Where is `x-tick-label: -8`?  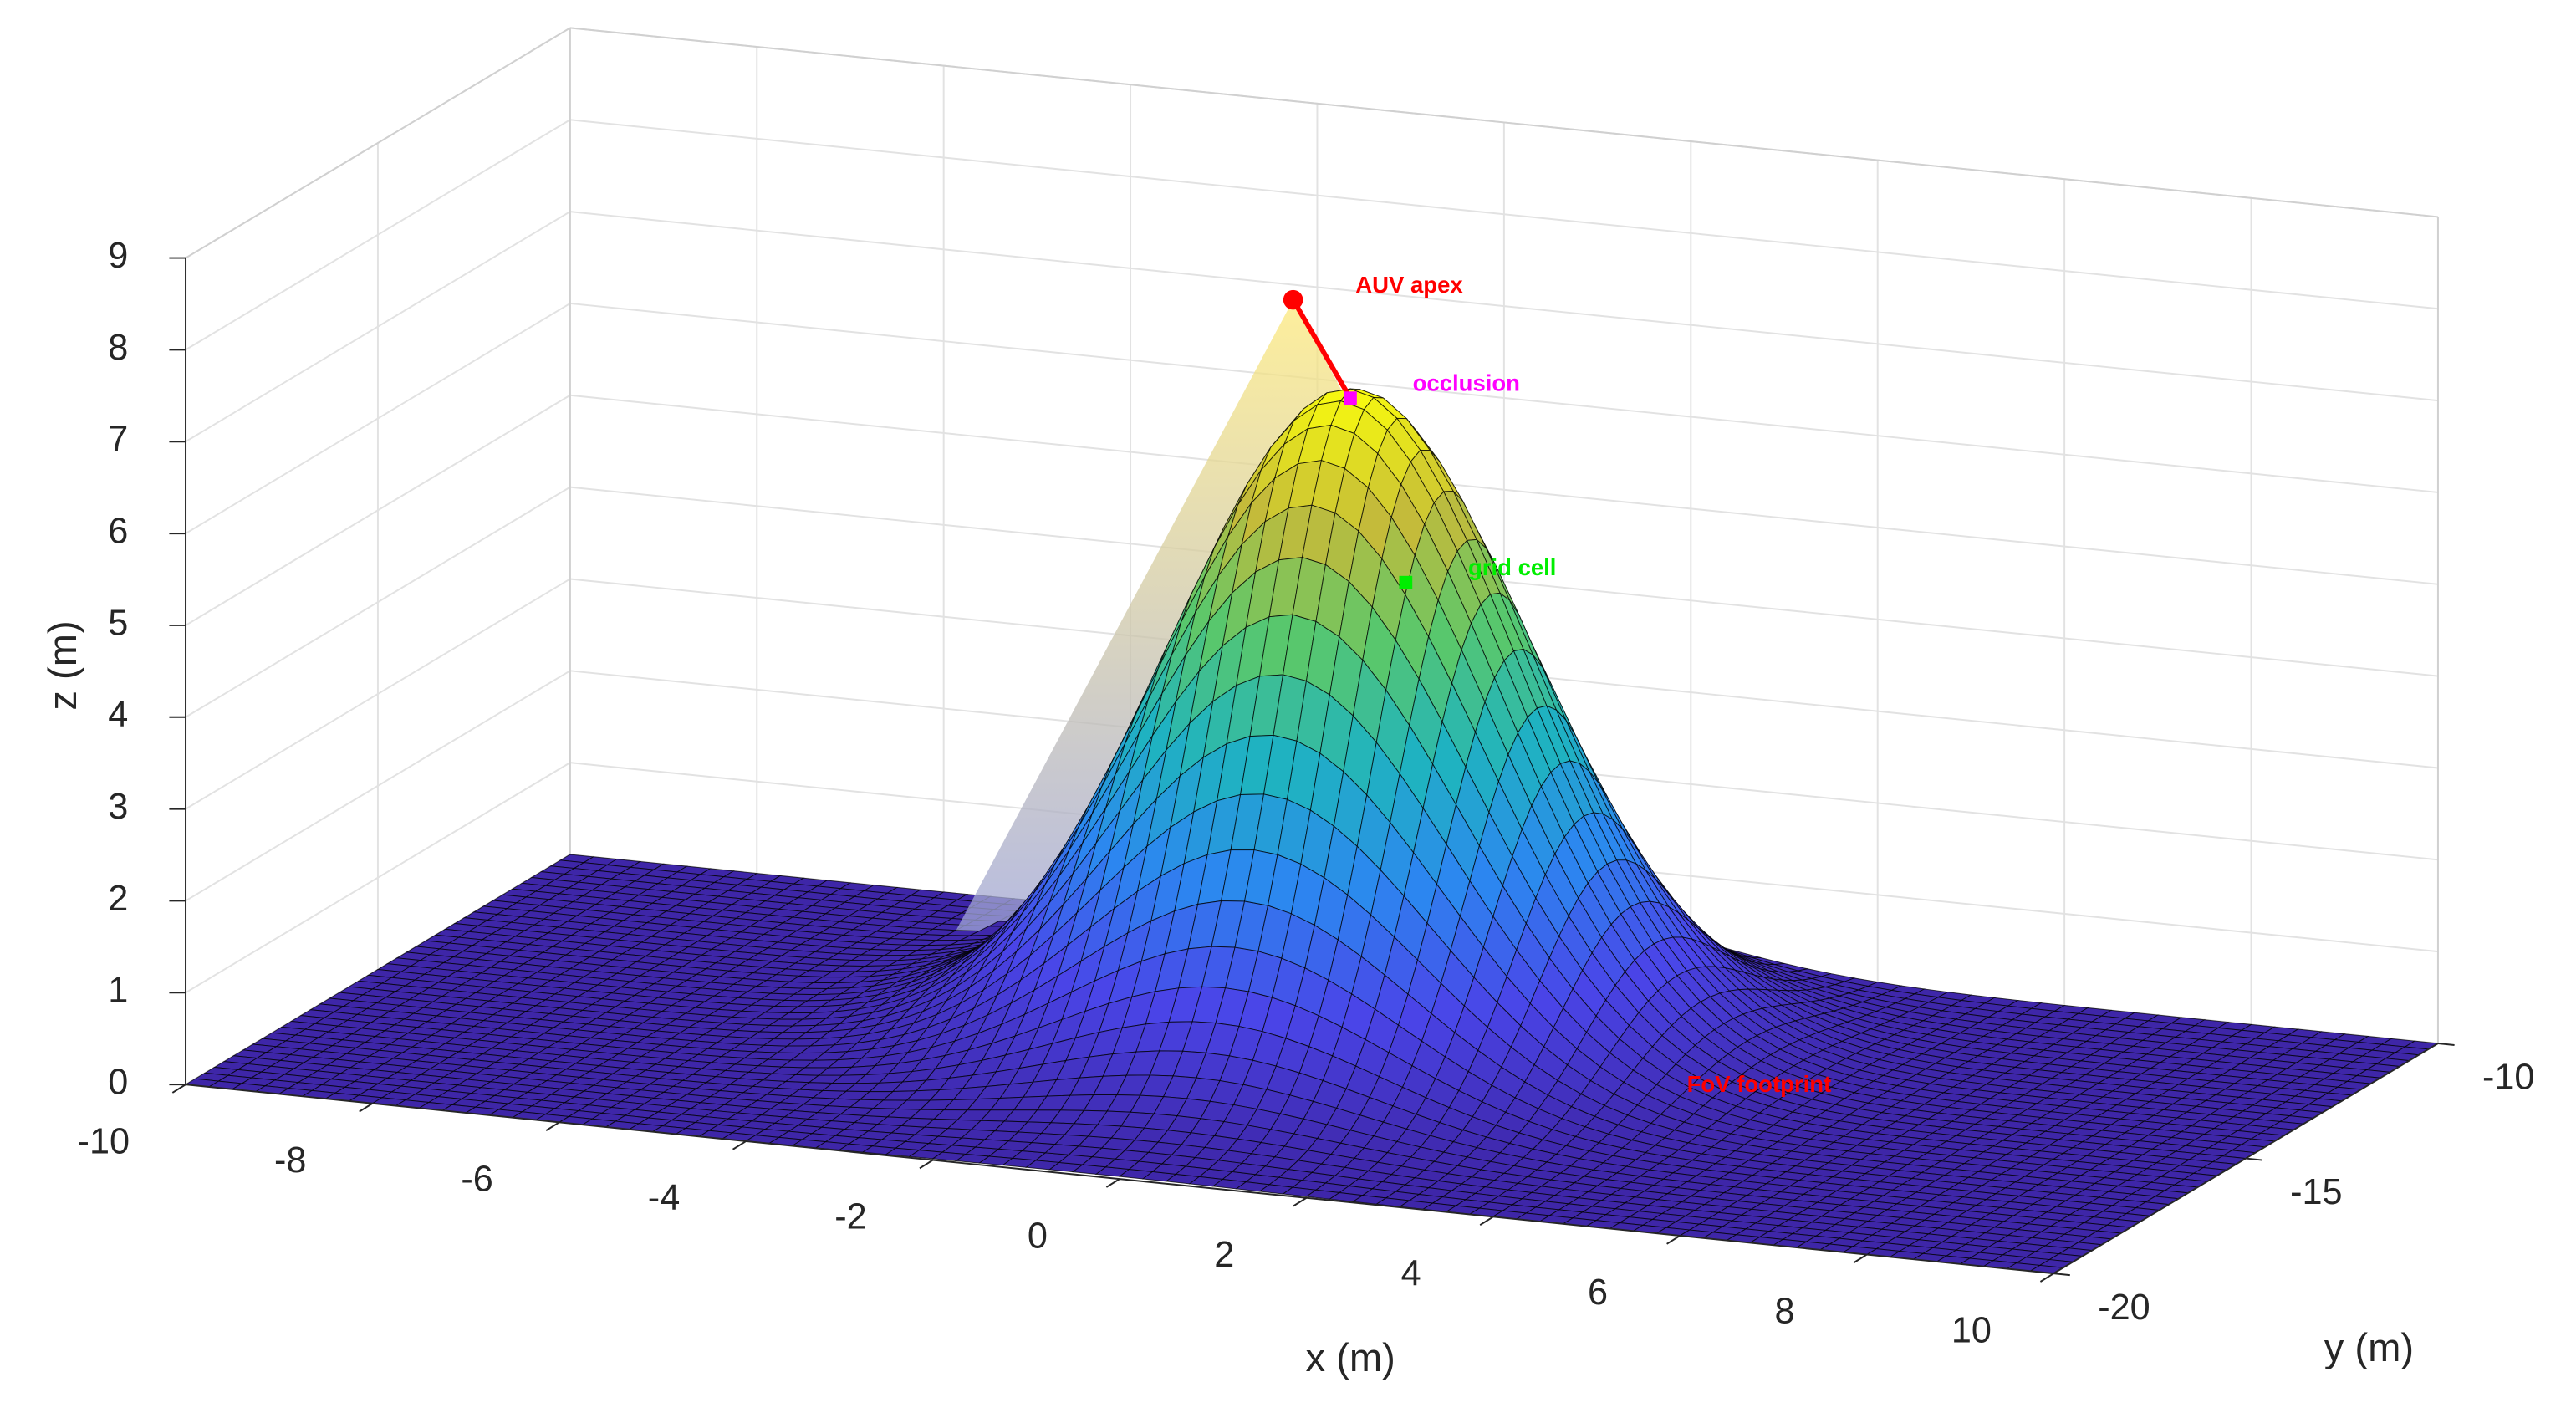 x-tick-label: -8 is located at coordinates (290, 1160).